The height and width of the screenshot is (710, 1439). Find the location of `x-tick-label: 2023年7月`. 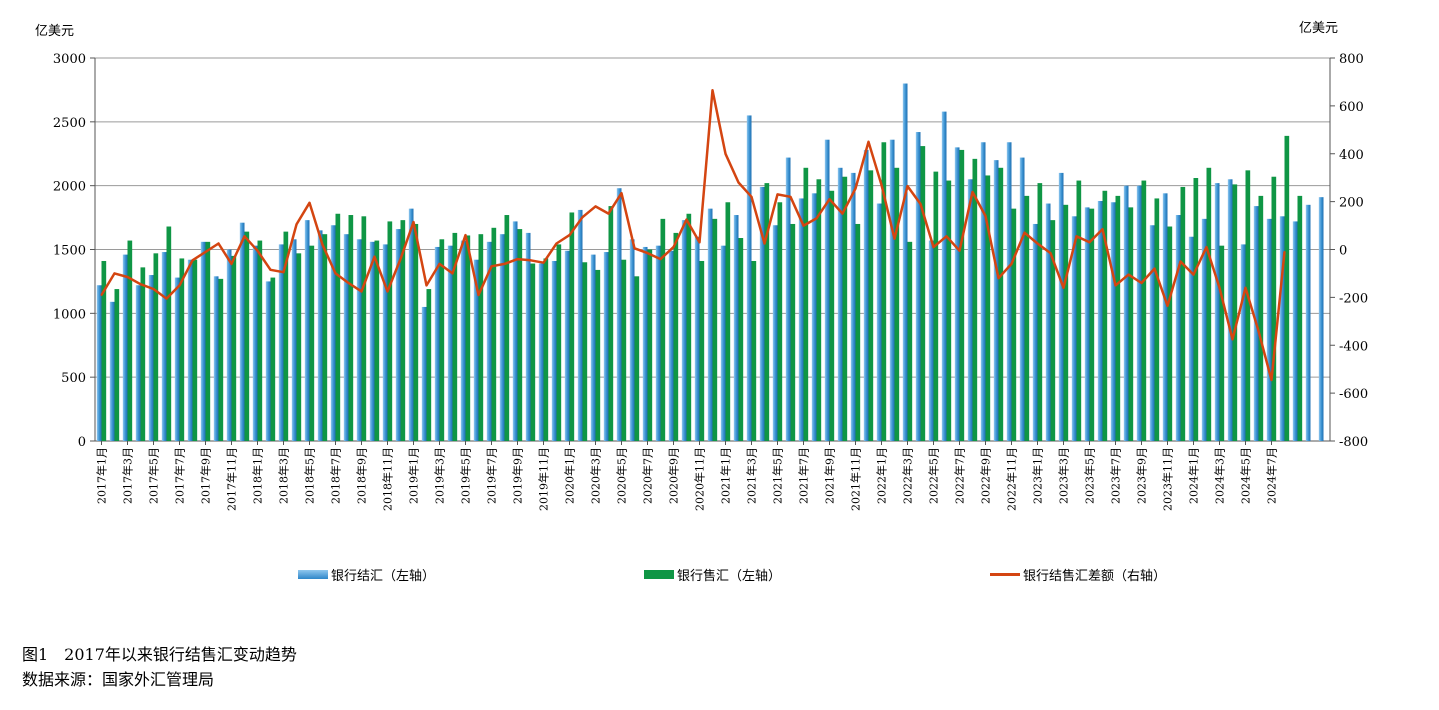

x-tick-label: 2023年7月 is located at coordinates (1116, 475).